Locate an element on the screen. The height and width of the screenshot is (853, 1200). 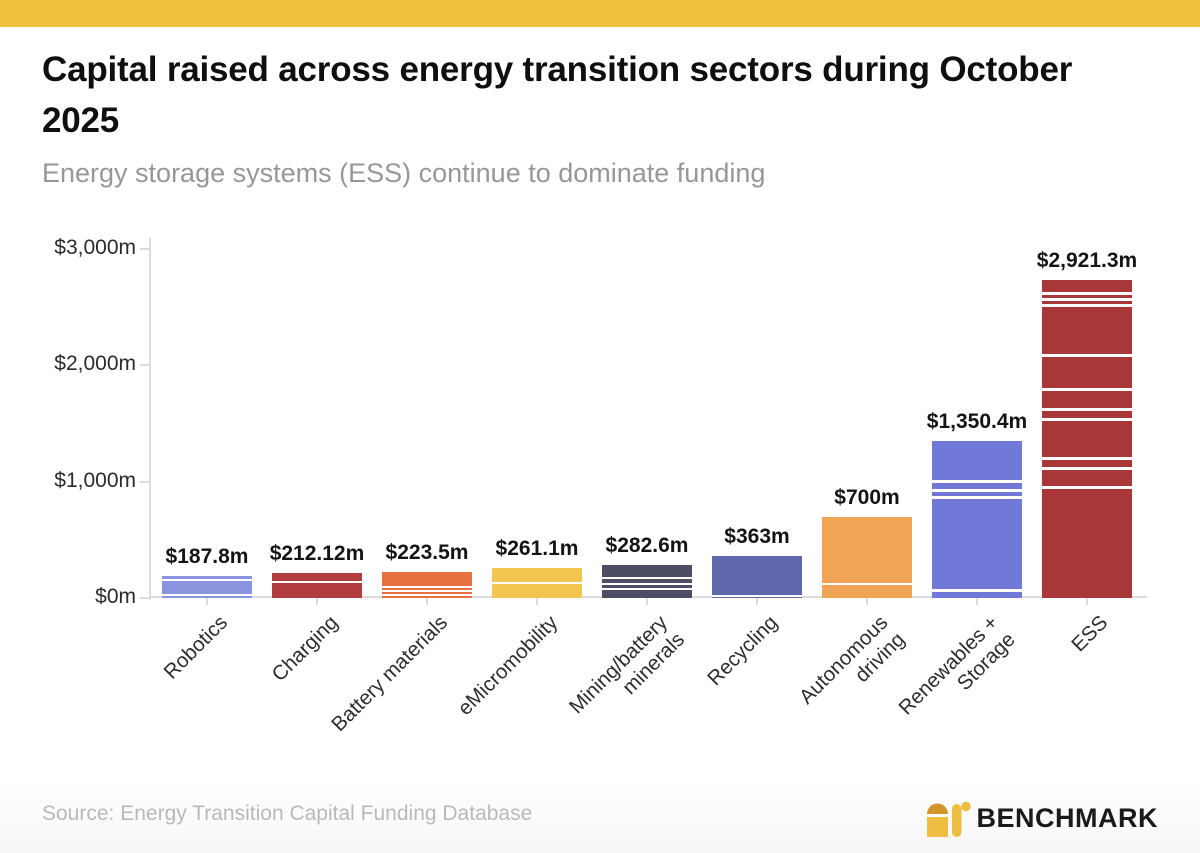
category-label-text: ESS is located at coordinates (1089, 634).